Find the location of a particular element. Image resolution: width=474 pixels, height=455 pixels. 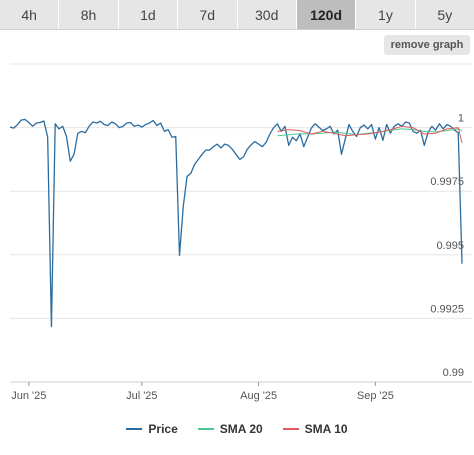

time-range-tabs: 4h 8h 1d 7d 30d 120d 1y 5y is located at coordinates (237, 15).